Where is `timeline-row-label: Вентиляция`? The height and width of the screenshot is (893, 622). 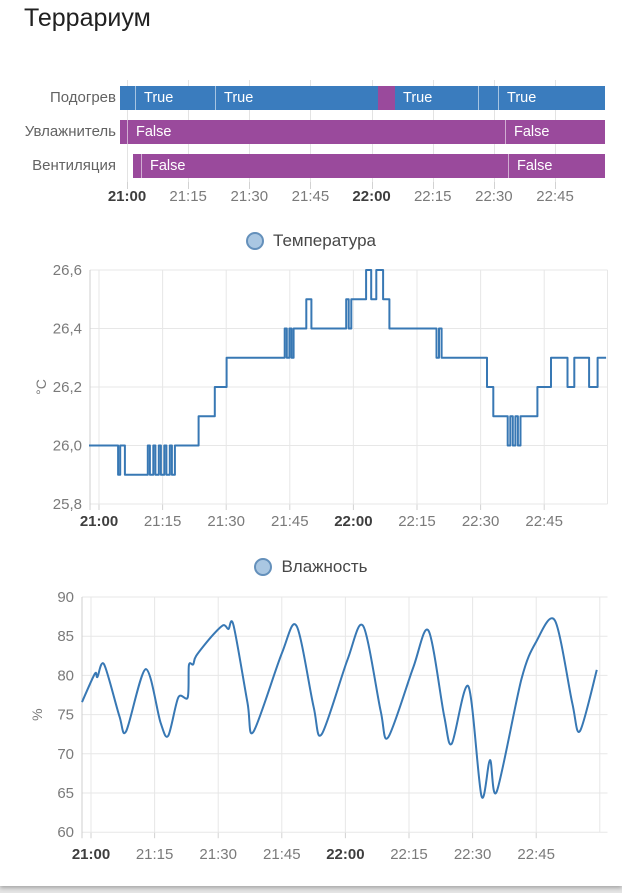
timeline-row-label: Вентиляция is located at coordinates (74, 165).